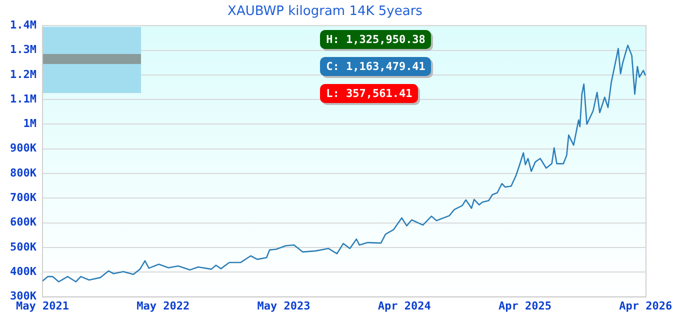 The height and width of the screenshot is (320, 680). What do you see at coordinates (23, 173) in the screenshot?
I see `y-tick-label: 800K` at bounding box center [23, 173].